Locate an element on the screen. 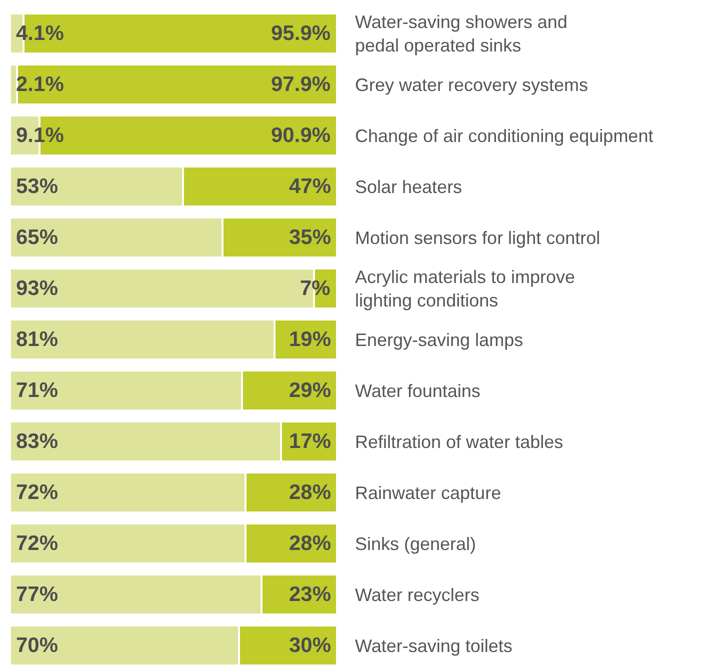 This screenshot has width=704, height=671. y-tick-label: Water-saving showers and pedal operated sinks is located at coordinates (461, 34).